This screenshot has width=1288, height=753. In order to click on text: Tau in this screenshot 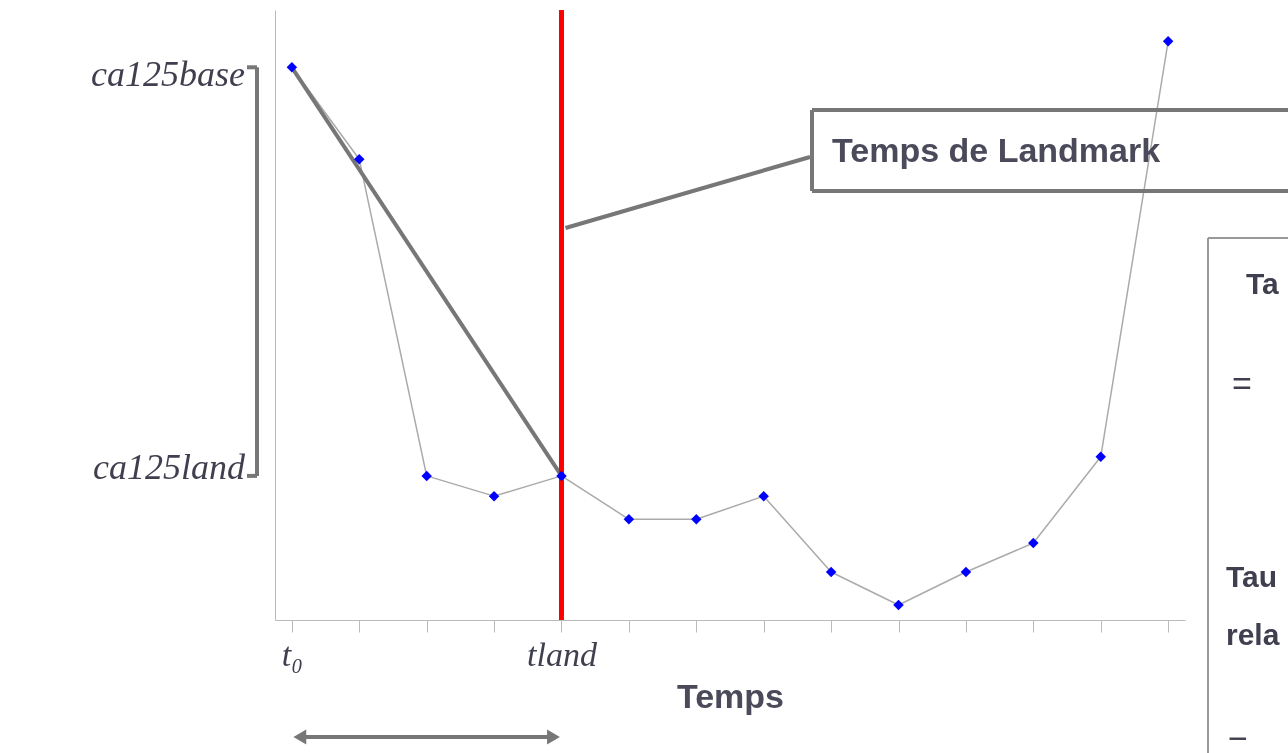, I will do `click(1252, 576)`.